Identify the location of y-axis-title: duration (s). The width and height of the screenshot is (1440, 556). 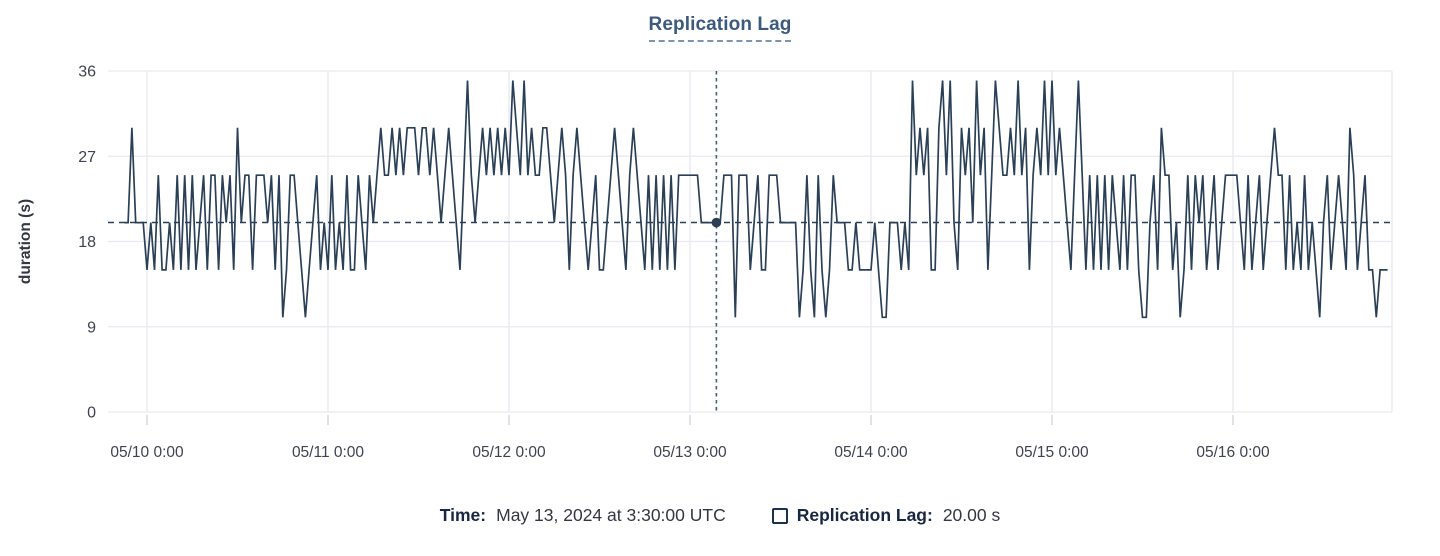
(25, 241).